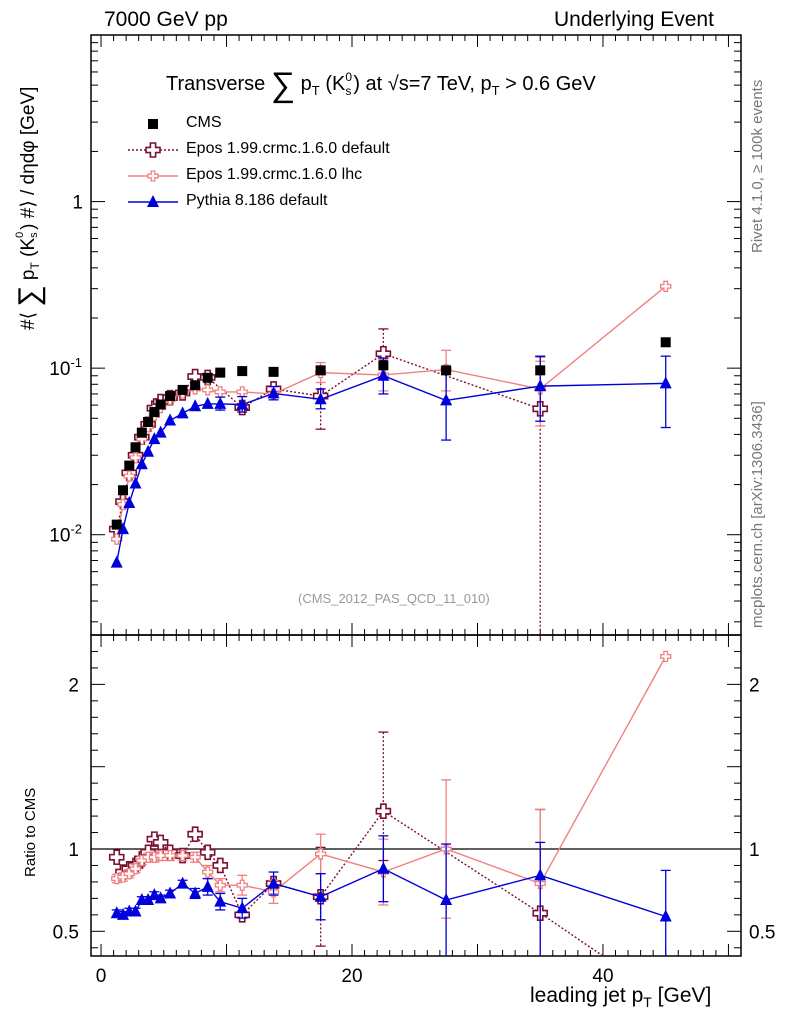 The width and height of the screenshot is (786, 1024). What do you see at coordinates (257, 200) in the screenshot?
I see `legend-label-pythia: Pythia 8.186 default` at bounding box center [257, 200].